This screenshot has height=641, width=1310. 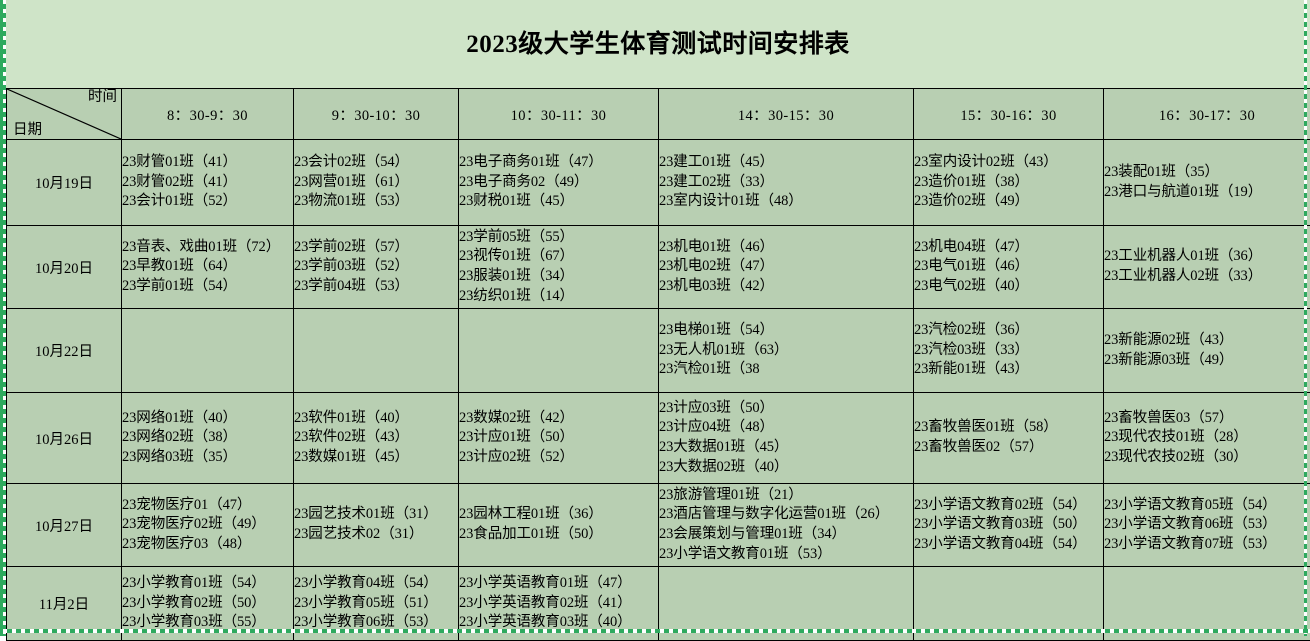 What do you see at coordinates (1207, 458) in the screenshot?
I see `class-entry: 23现代农技02班（30）` at bounding box center [1207, 458].